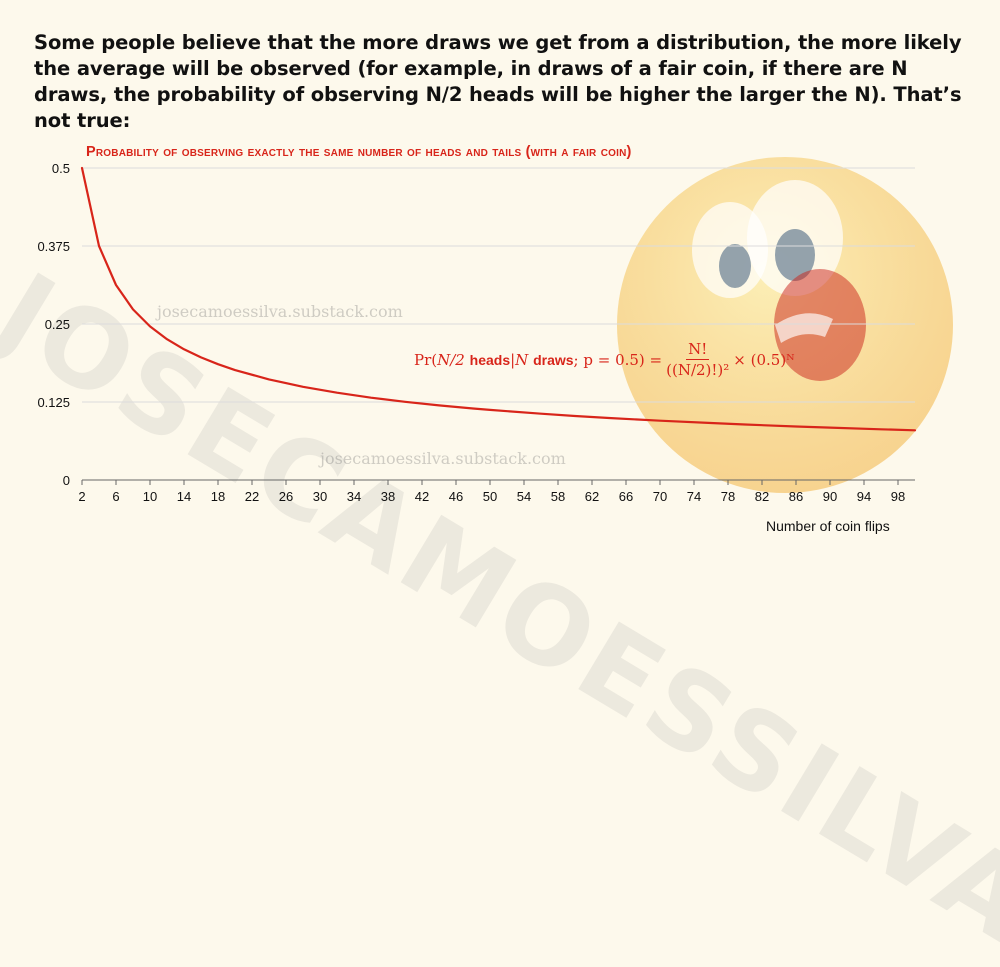 This screenshot has width=1000, height=967. What do you see at coordinates (728, 496) in the screenshot?
I see `x-tick-label: 78` at bounding box center [728, 496].